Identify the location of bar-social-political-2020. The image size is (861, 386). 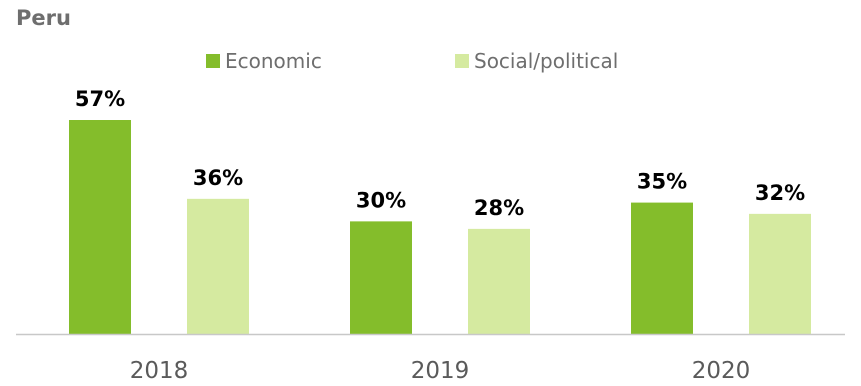
(780, 273).